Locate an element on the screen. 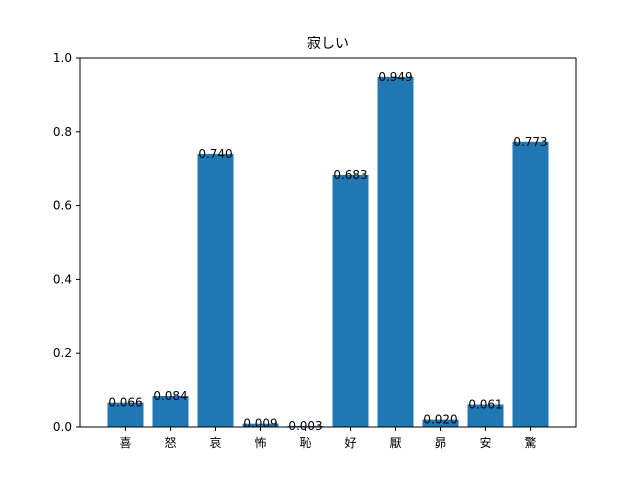 This screenshot has height=480, width=640. y-tick-label-1: 0.2 is located at coordinates (62, 353).